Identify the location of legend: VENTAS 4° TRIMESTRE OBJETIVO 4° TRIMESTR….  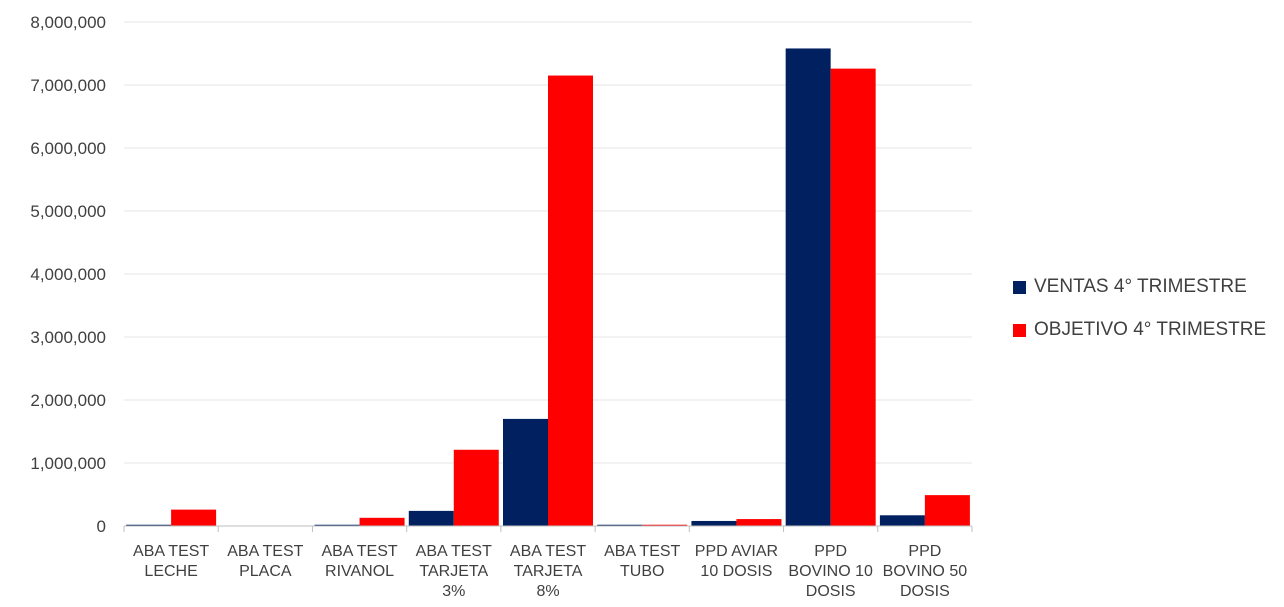
(1139, 319).